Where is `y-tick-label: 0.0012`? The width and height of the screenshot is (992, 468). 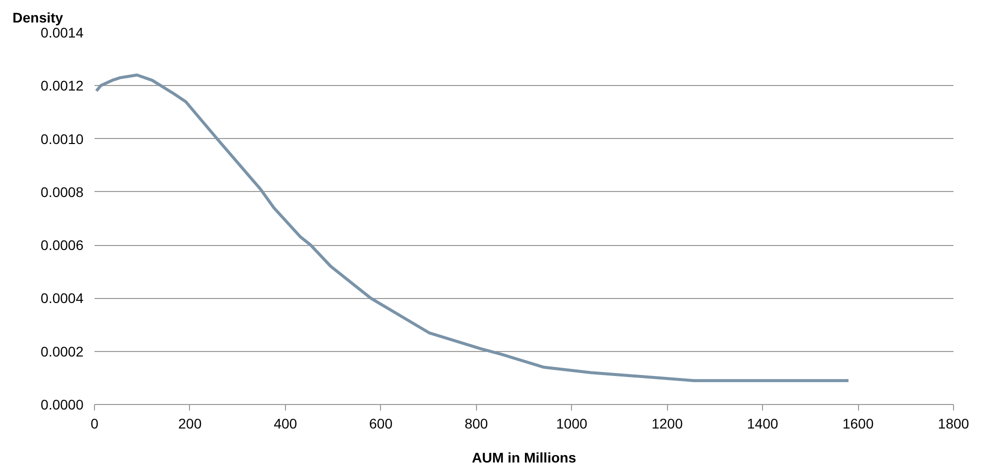
y-tick-label: 0.0012 is located at coordinates (62, 86).